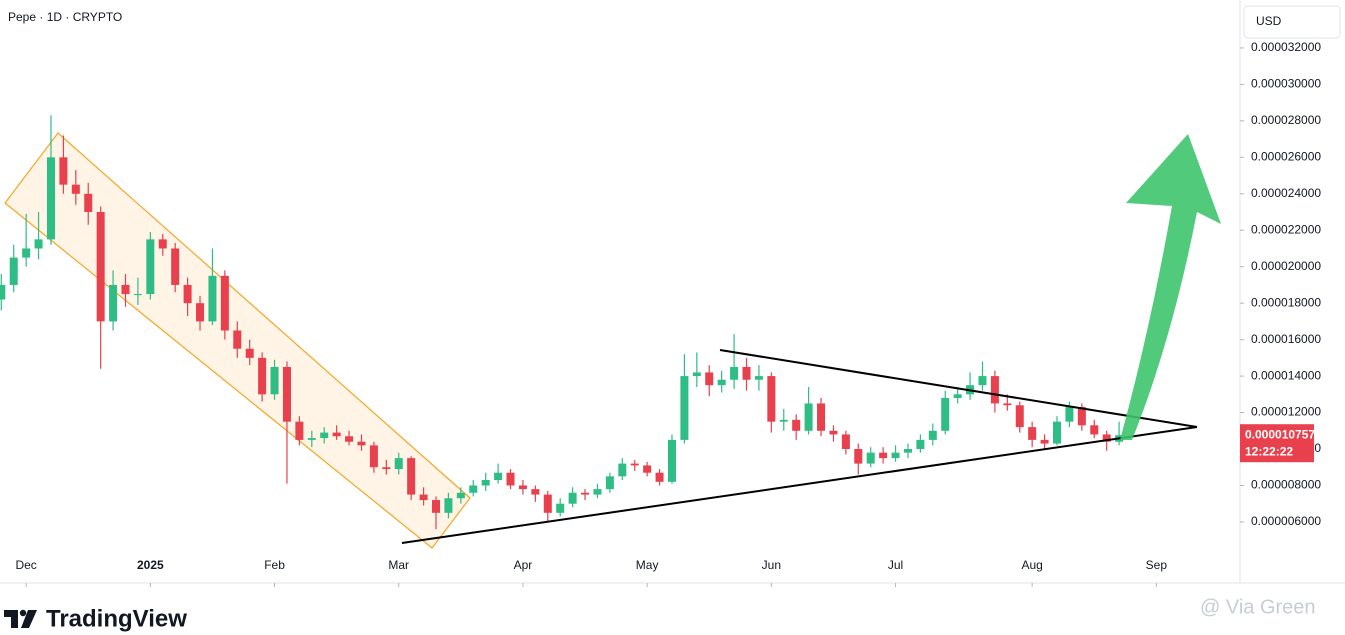 The height and width of the screenshot is (635, 1345). Describe the element at coordinates (958, 388) in the screenshot. I see `triangle-upper-line` at that location.